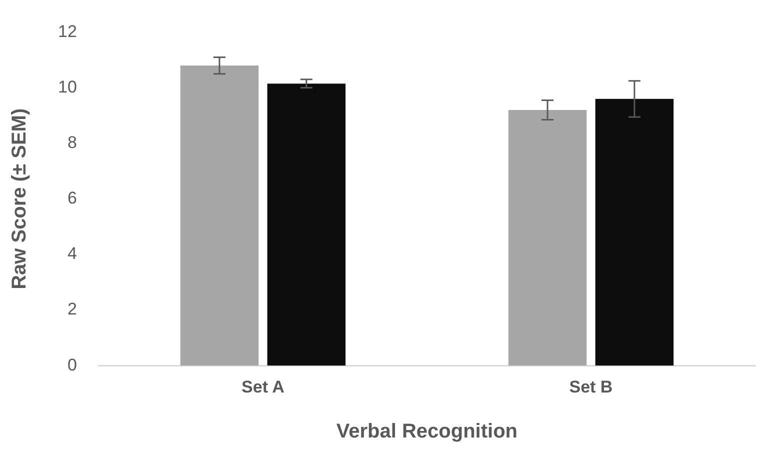  What do you see at coordinates (67, 86) in the screenshot?
I see `y-tick-label: 10` at bounding box center [67, 86].